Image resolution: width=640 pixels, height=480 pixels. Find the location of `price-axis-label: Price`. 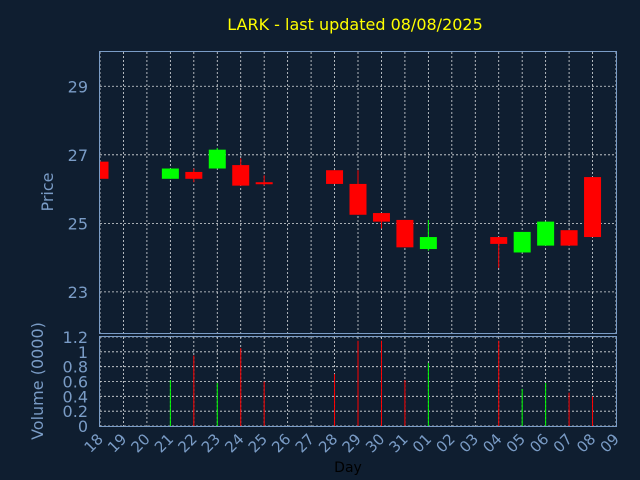

price-axis-label: Price is located at coordinates (47, 191).